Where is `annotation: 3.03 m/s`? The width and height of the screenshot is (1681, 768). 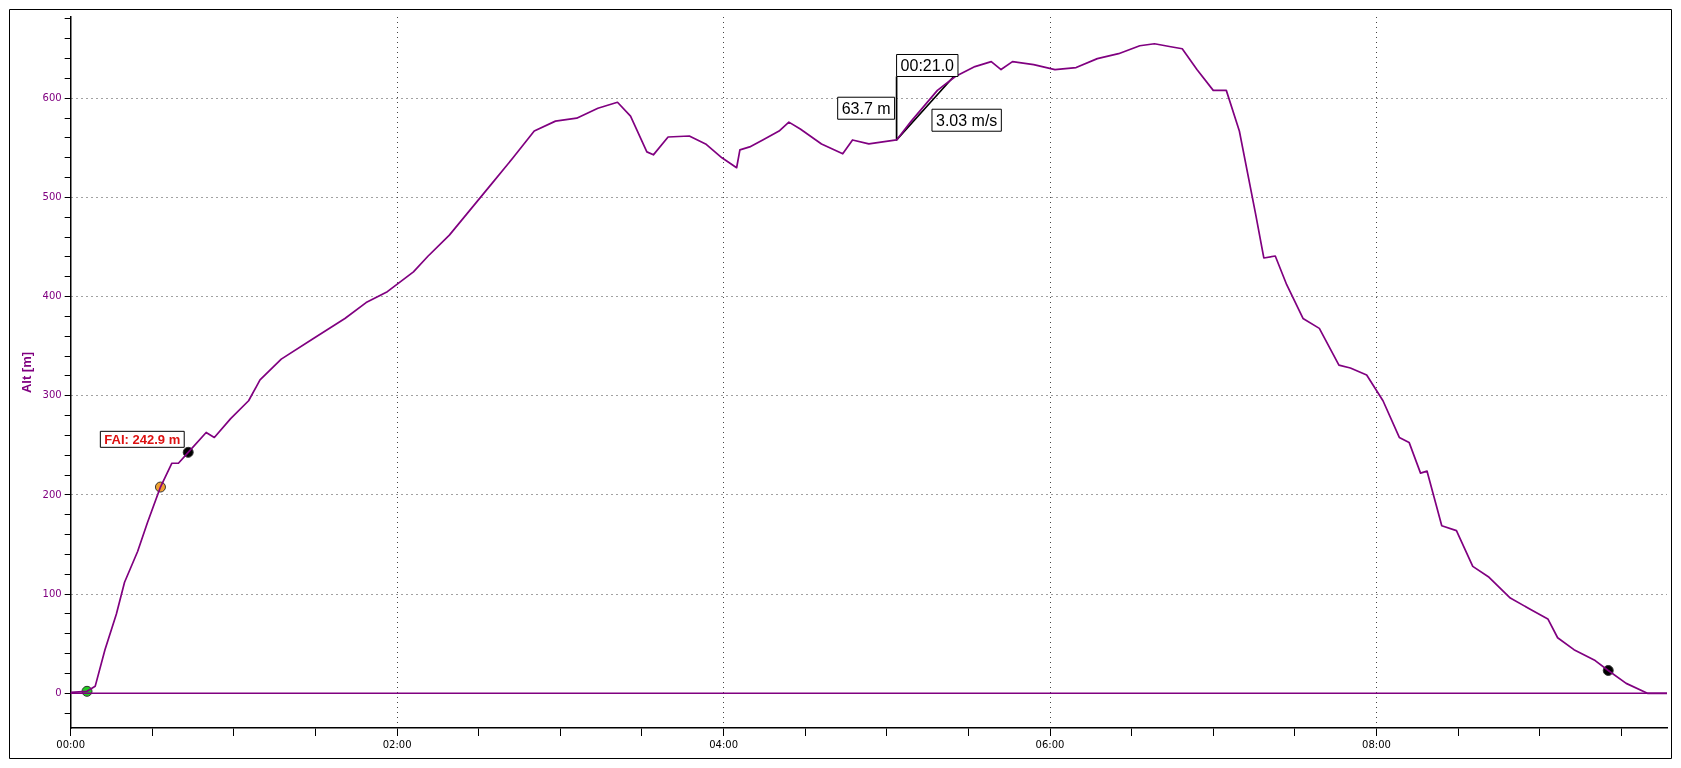 annotation: 3.03 m/s is located at coordinates (966, 120).